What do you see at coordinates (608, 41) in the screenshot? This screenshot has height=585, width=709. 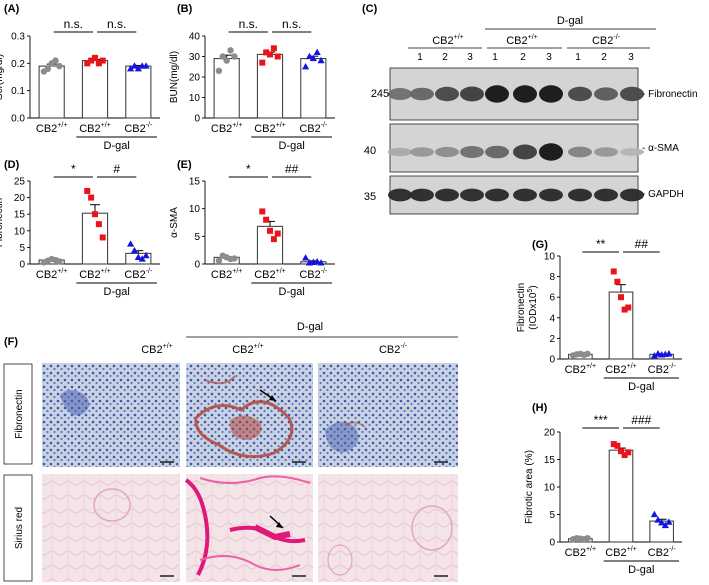 I see `wb-group-label-3: CB2-/-` at bounding box center [608, 41].